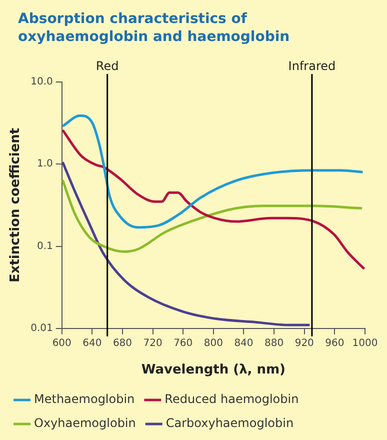 This screenshot has height=440, width=387. I want to click on chart-title: Absorption characteristics of oxyhaemoglobin and haemoglobin, so click(154, 28).